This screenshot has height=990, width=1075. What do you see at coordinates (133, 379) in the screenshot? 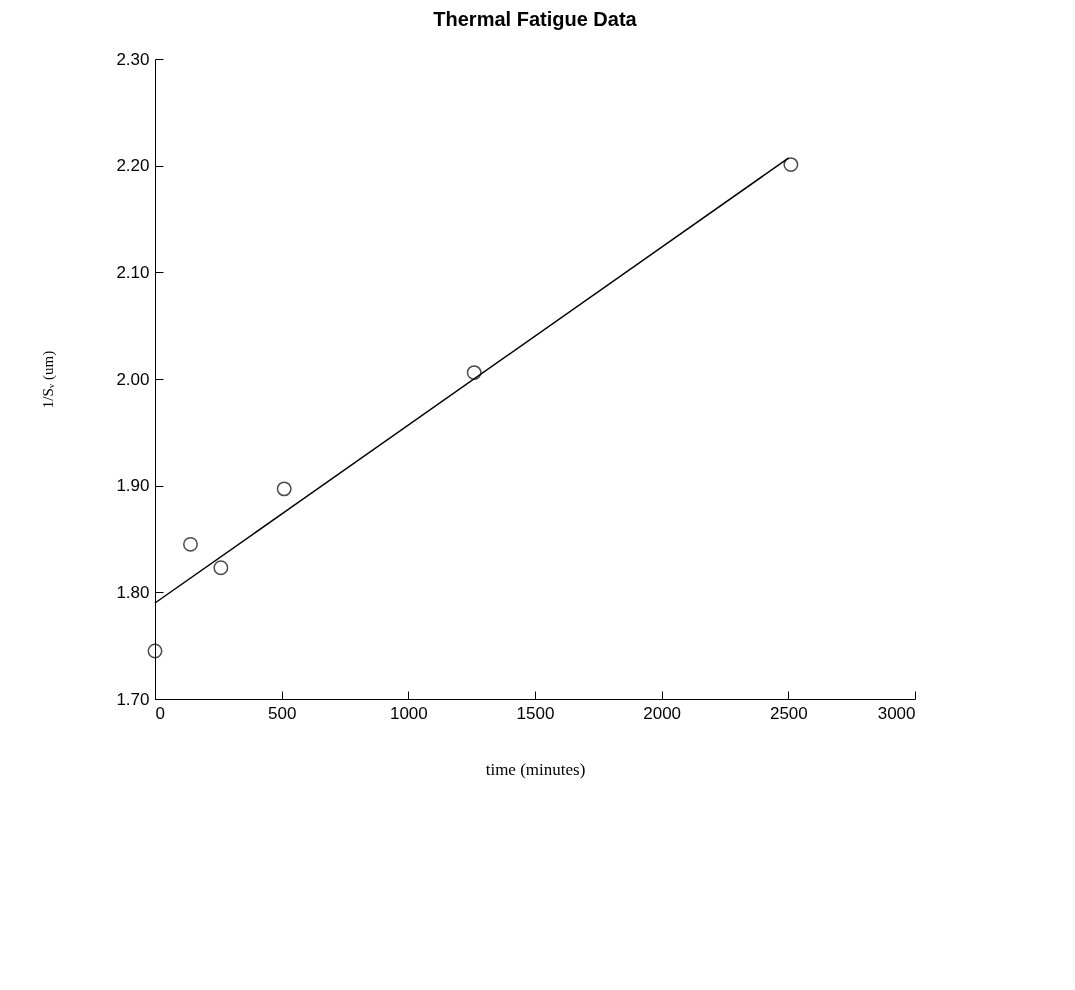
I see `y-tick-label: 2.00` at bounding box center [133, 379].